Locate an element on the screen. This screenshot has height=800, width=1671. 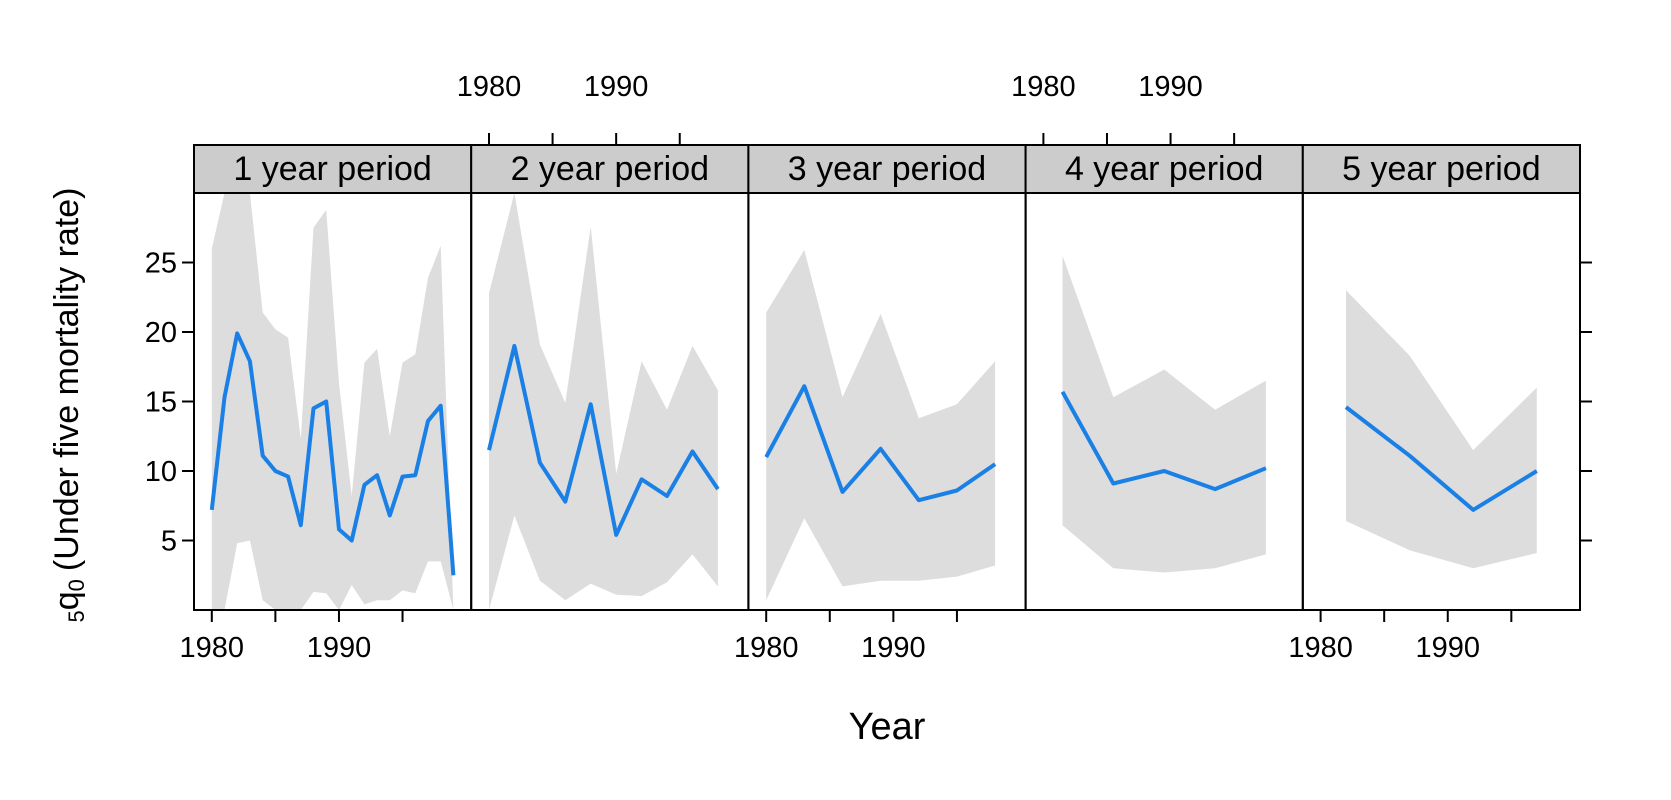
y-axis-title: 5q0 (Under five mortality rate) is located at coordinates (68, 405).